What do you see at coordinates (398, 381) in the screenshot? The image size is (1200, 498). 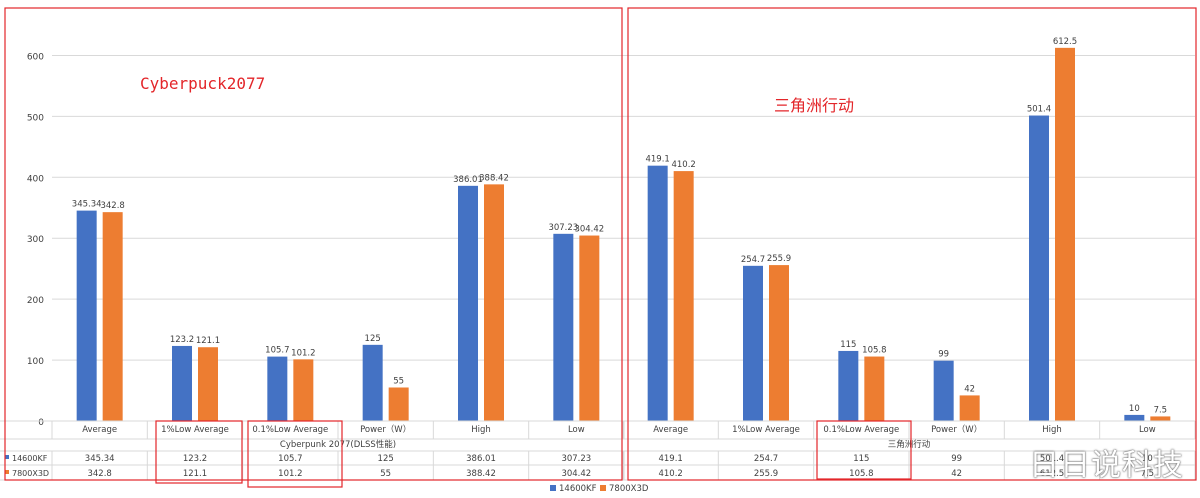 I see `bar-value-label: 55` at bounding box center [398, 381].